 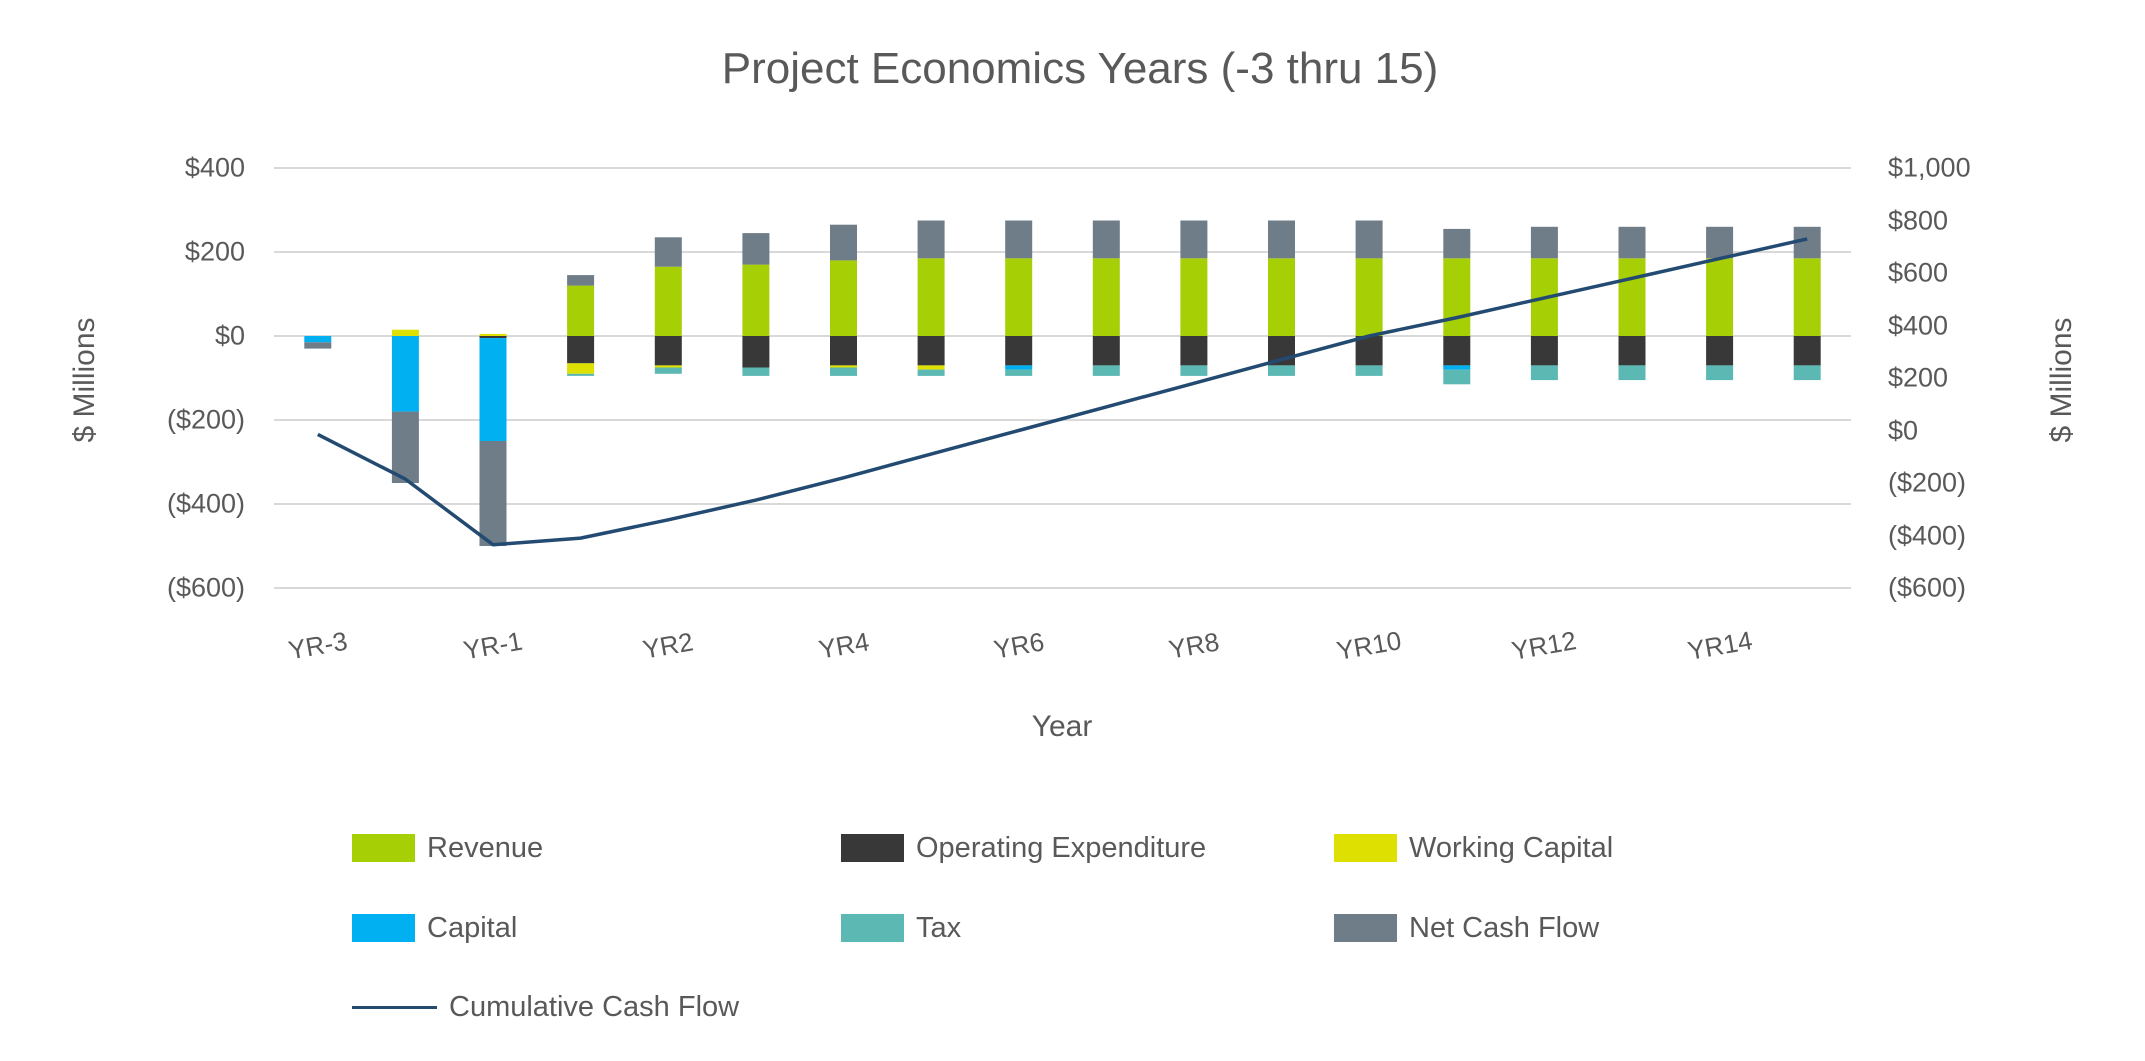 What do you see at coordinates (214, 167) in the screenshot?
I see `left-axis-tick-label: $400` at bounding box center [214, 167].